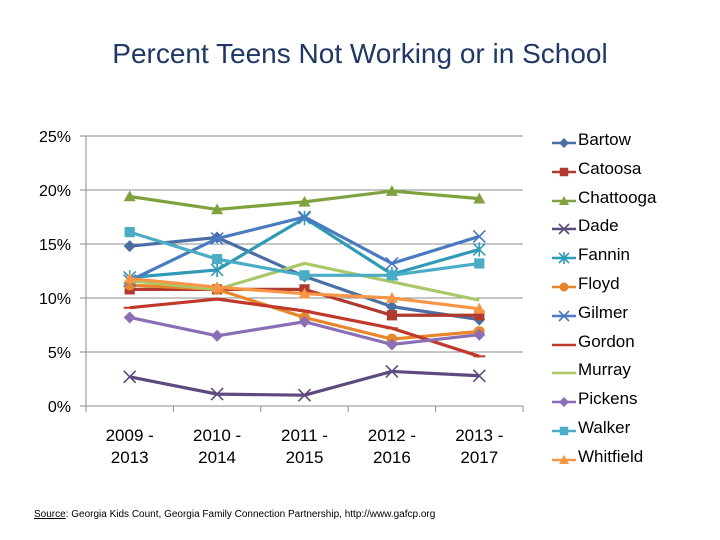 Image resolution: width=720 pixels, height=540 pixels. I want to click on source-label: Source, so click(50, 514).